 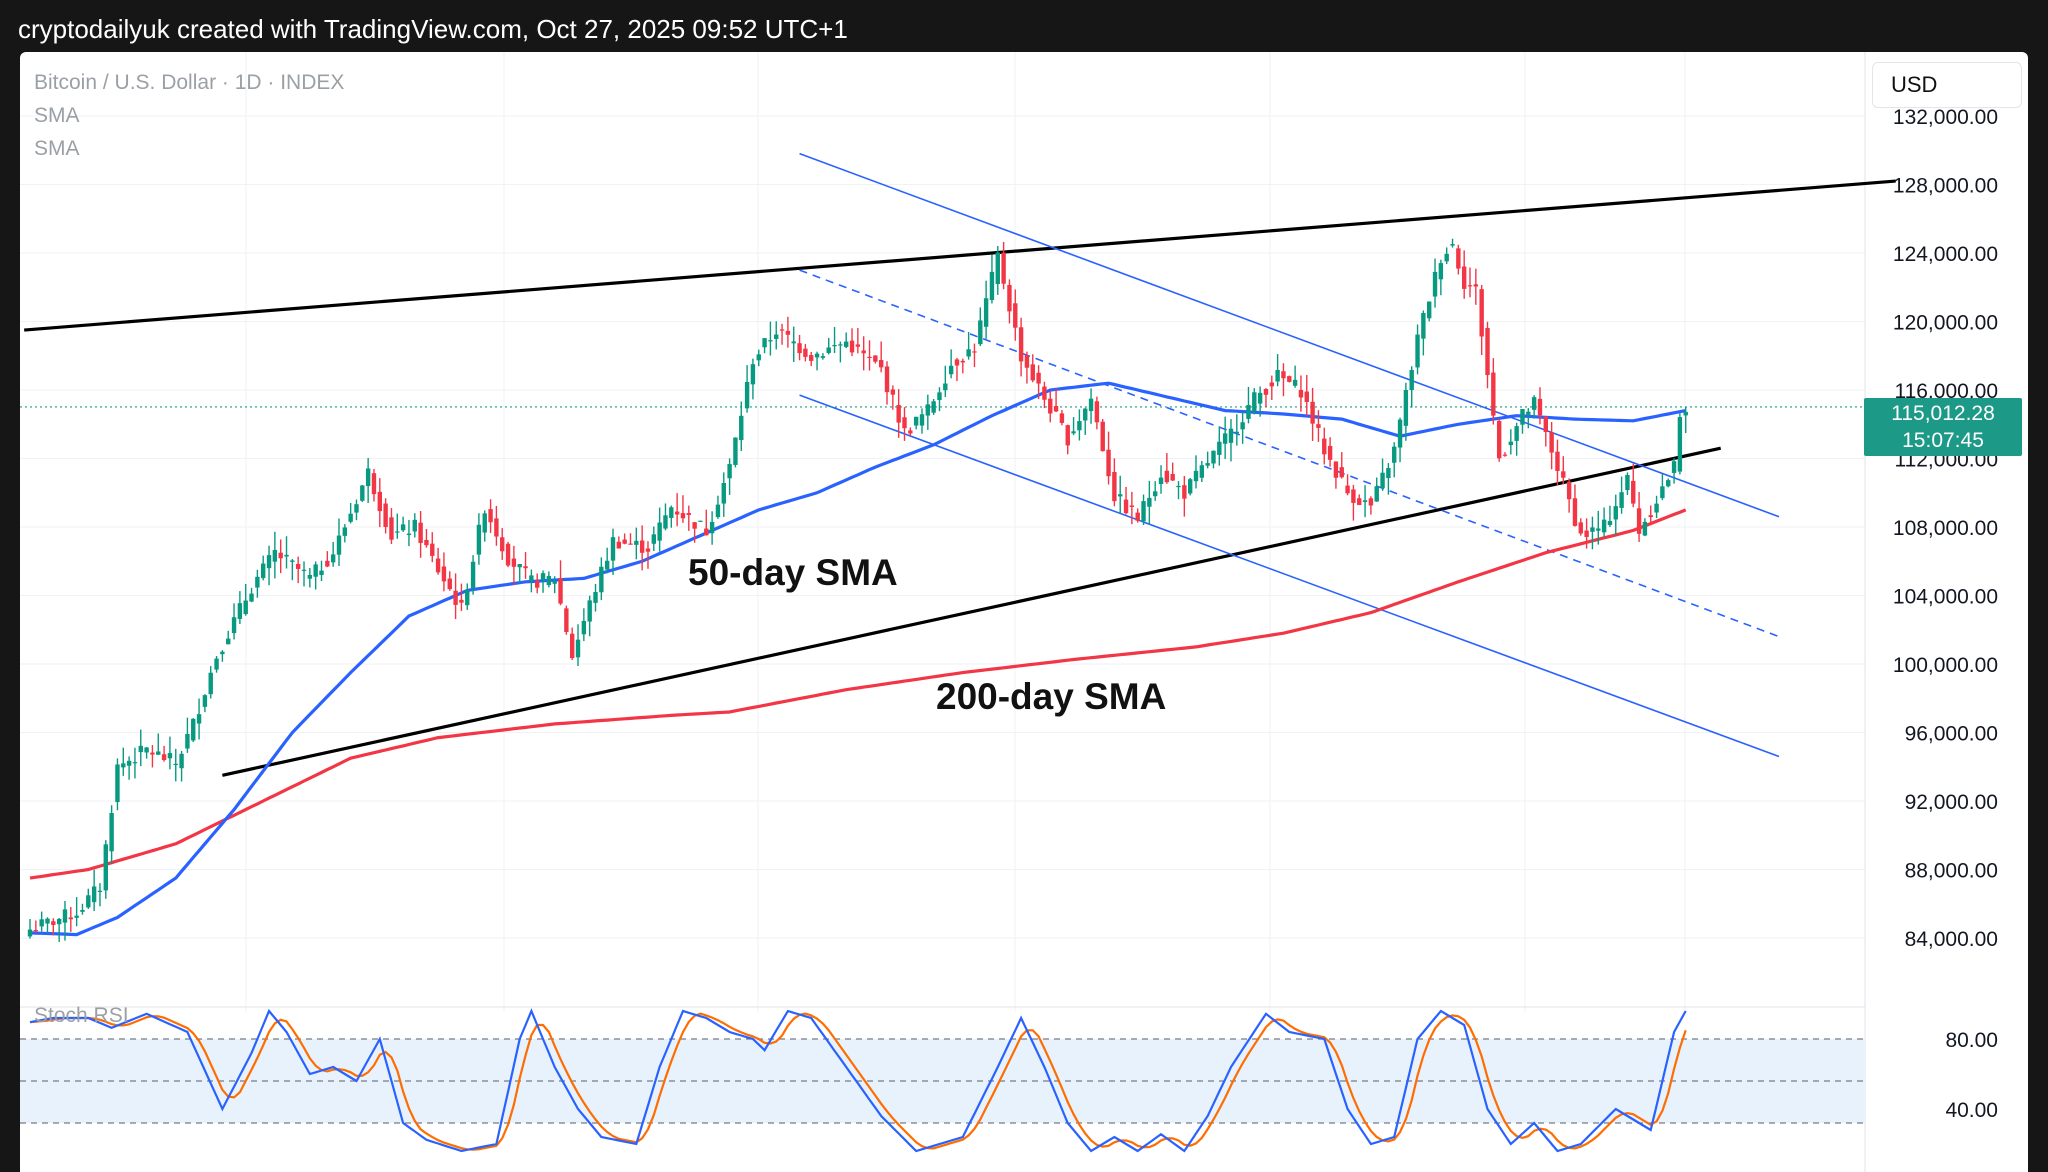 I want to click on channel-bottom-trendline, so click(x=1289, y=576).